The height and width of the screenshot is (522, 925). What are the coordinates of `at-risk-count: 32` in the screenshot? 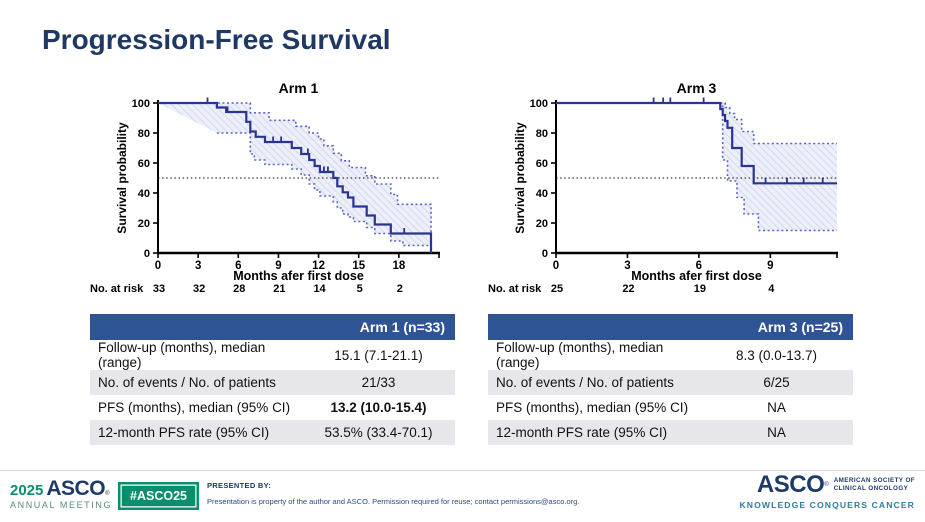 It's located at (199, 289).